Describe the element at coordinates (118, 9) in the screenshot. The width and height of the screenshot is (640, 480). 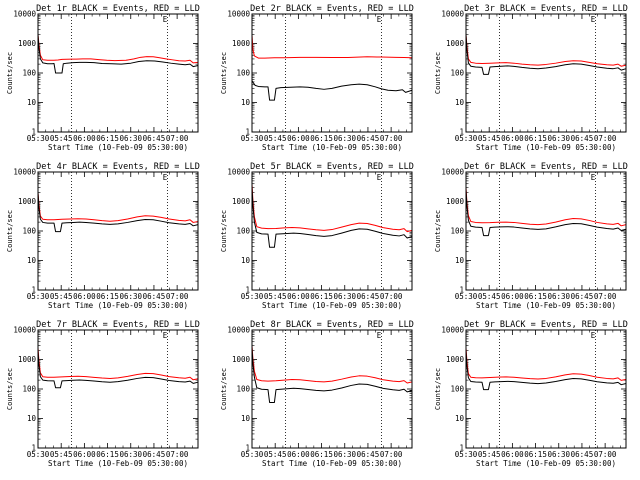
I see `panel-title: Det 1r BLACK = Events, RED = LLD` at that location.